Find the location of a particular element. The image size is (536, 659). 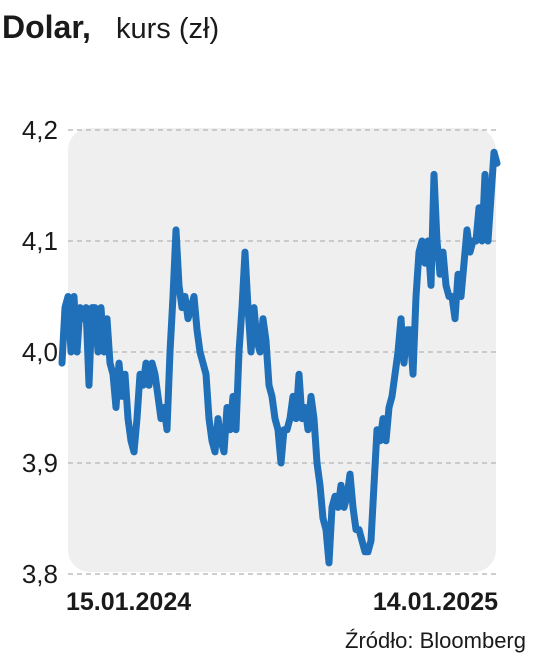

y-tick-label: 3,9 is located at coordinates (40, 463).